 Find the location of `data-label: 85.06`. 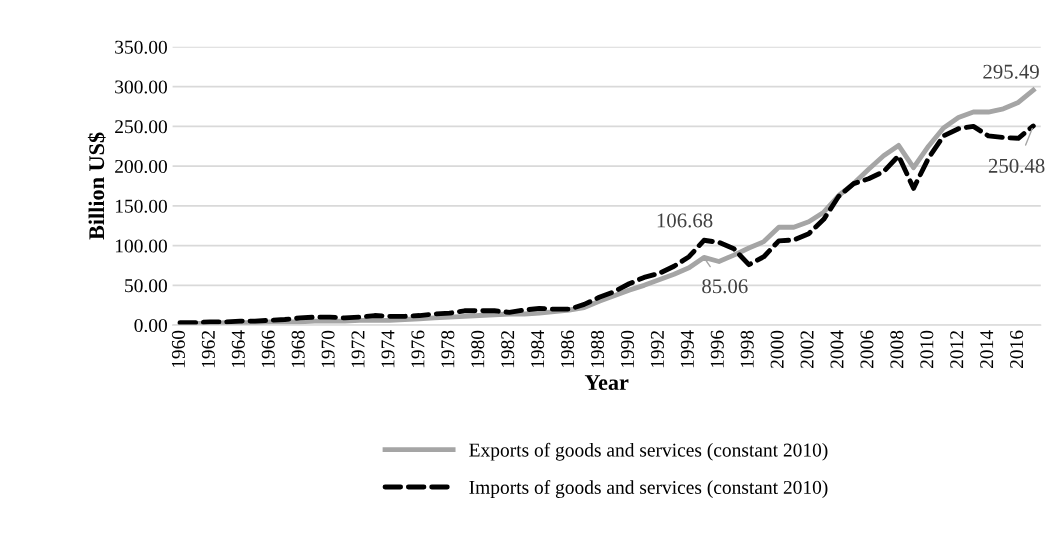

data-label: 85.06 is located at coordinates (725, 286).